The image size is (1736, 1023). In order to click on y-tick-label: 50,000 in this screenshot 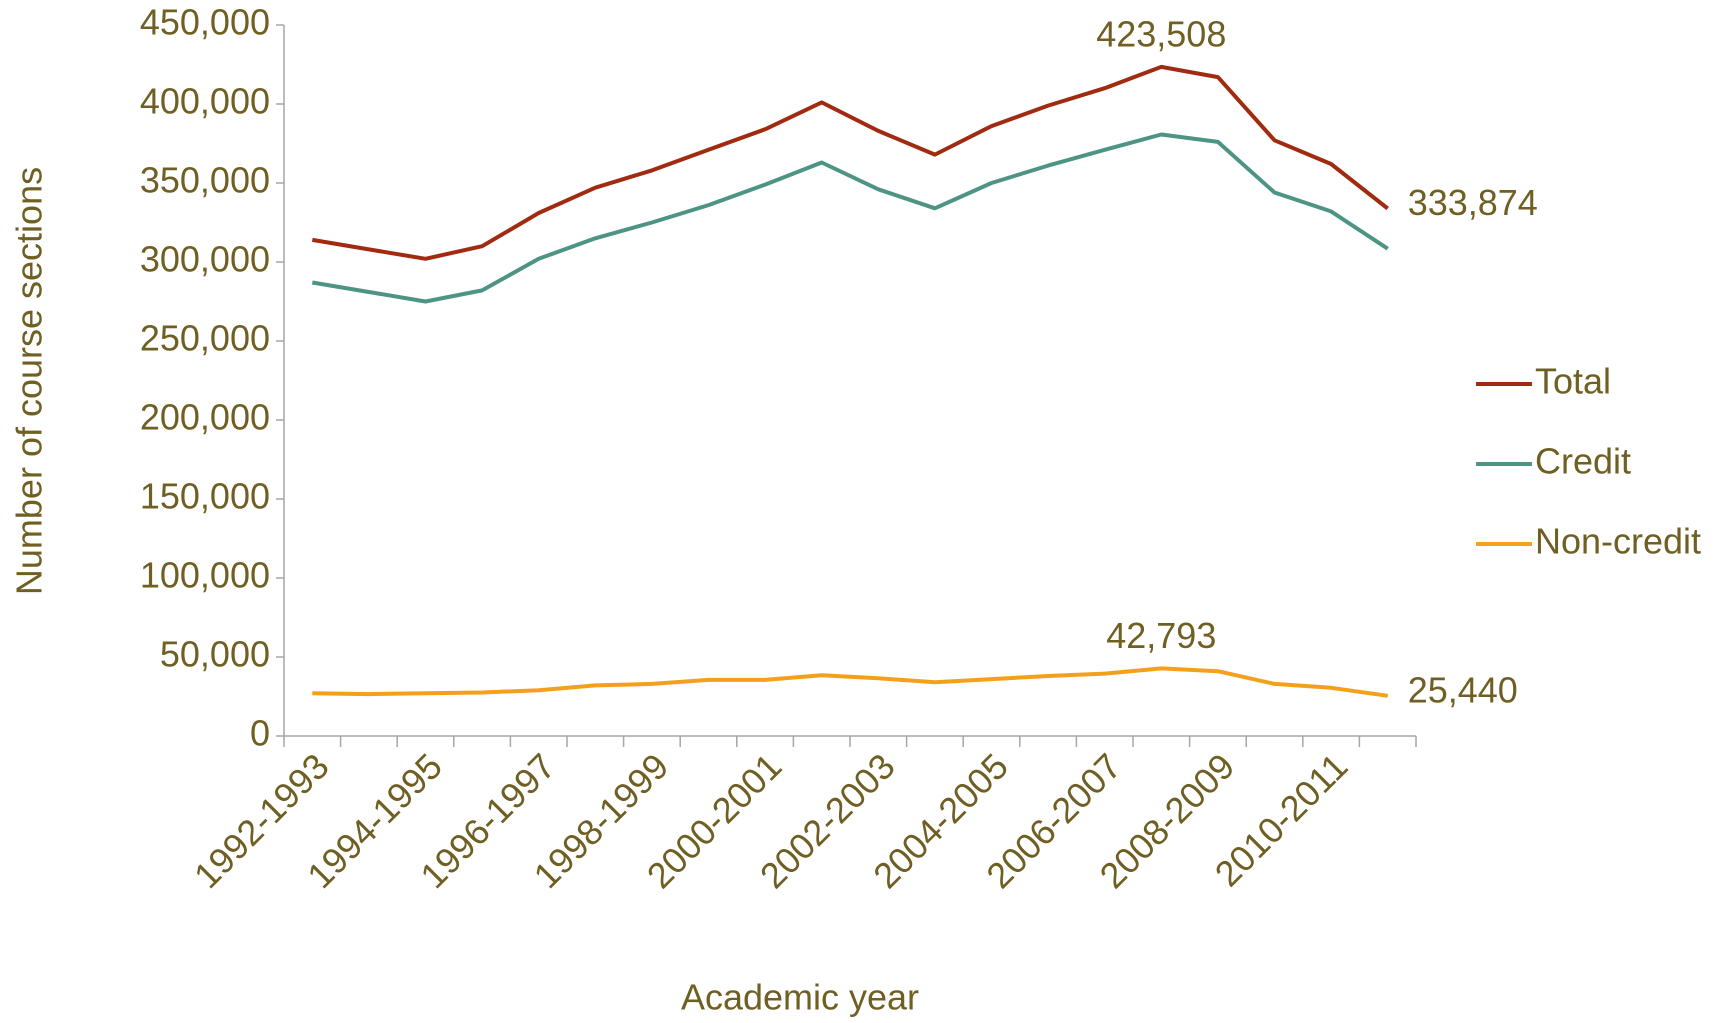, I will do `click(215, 654)`.